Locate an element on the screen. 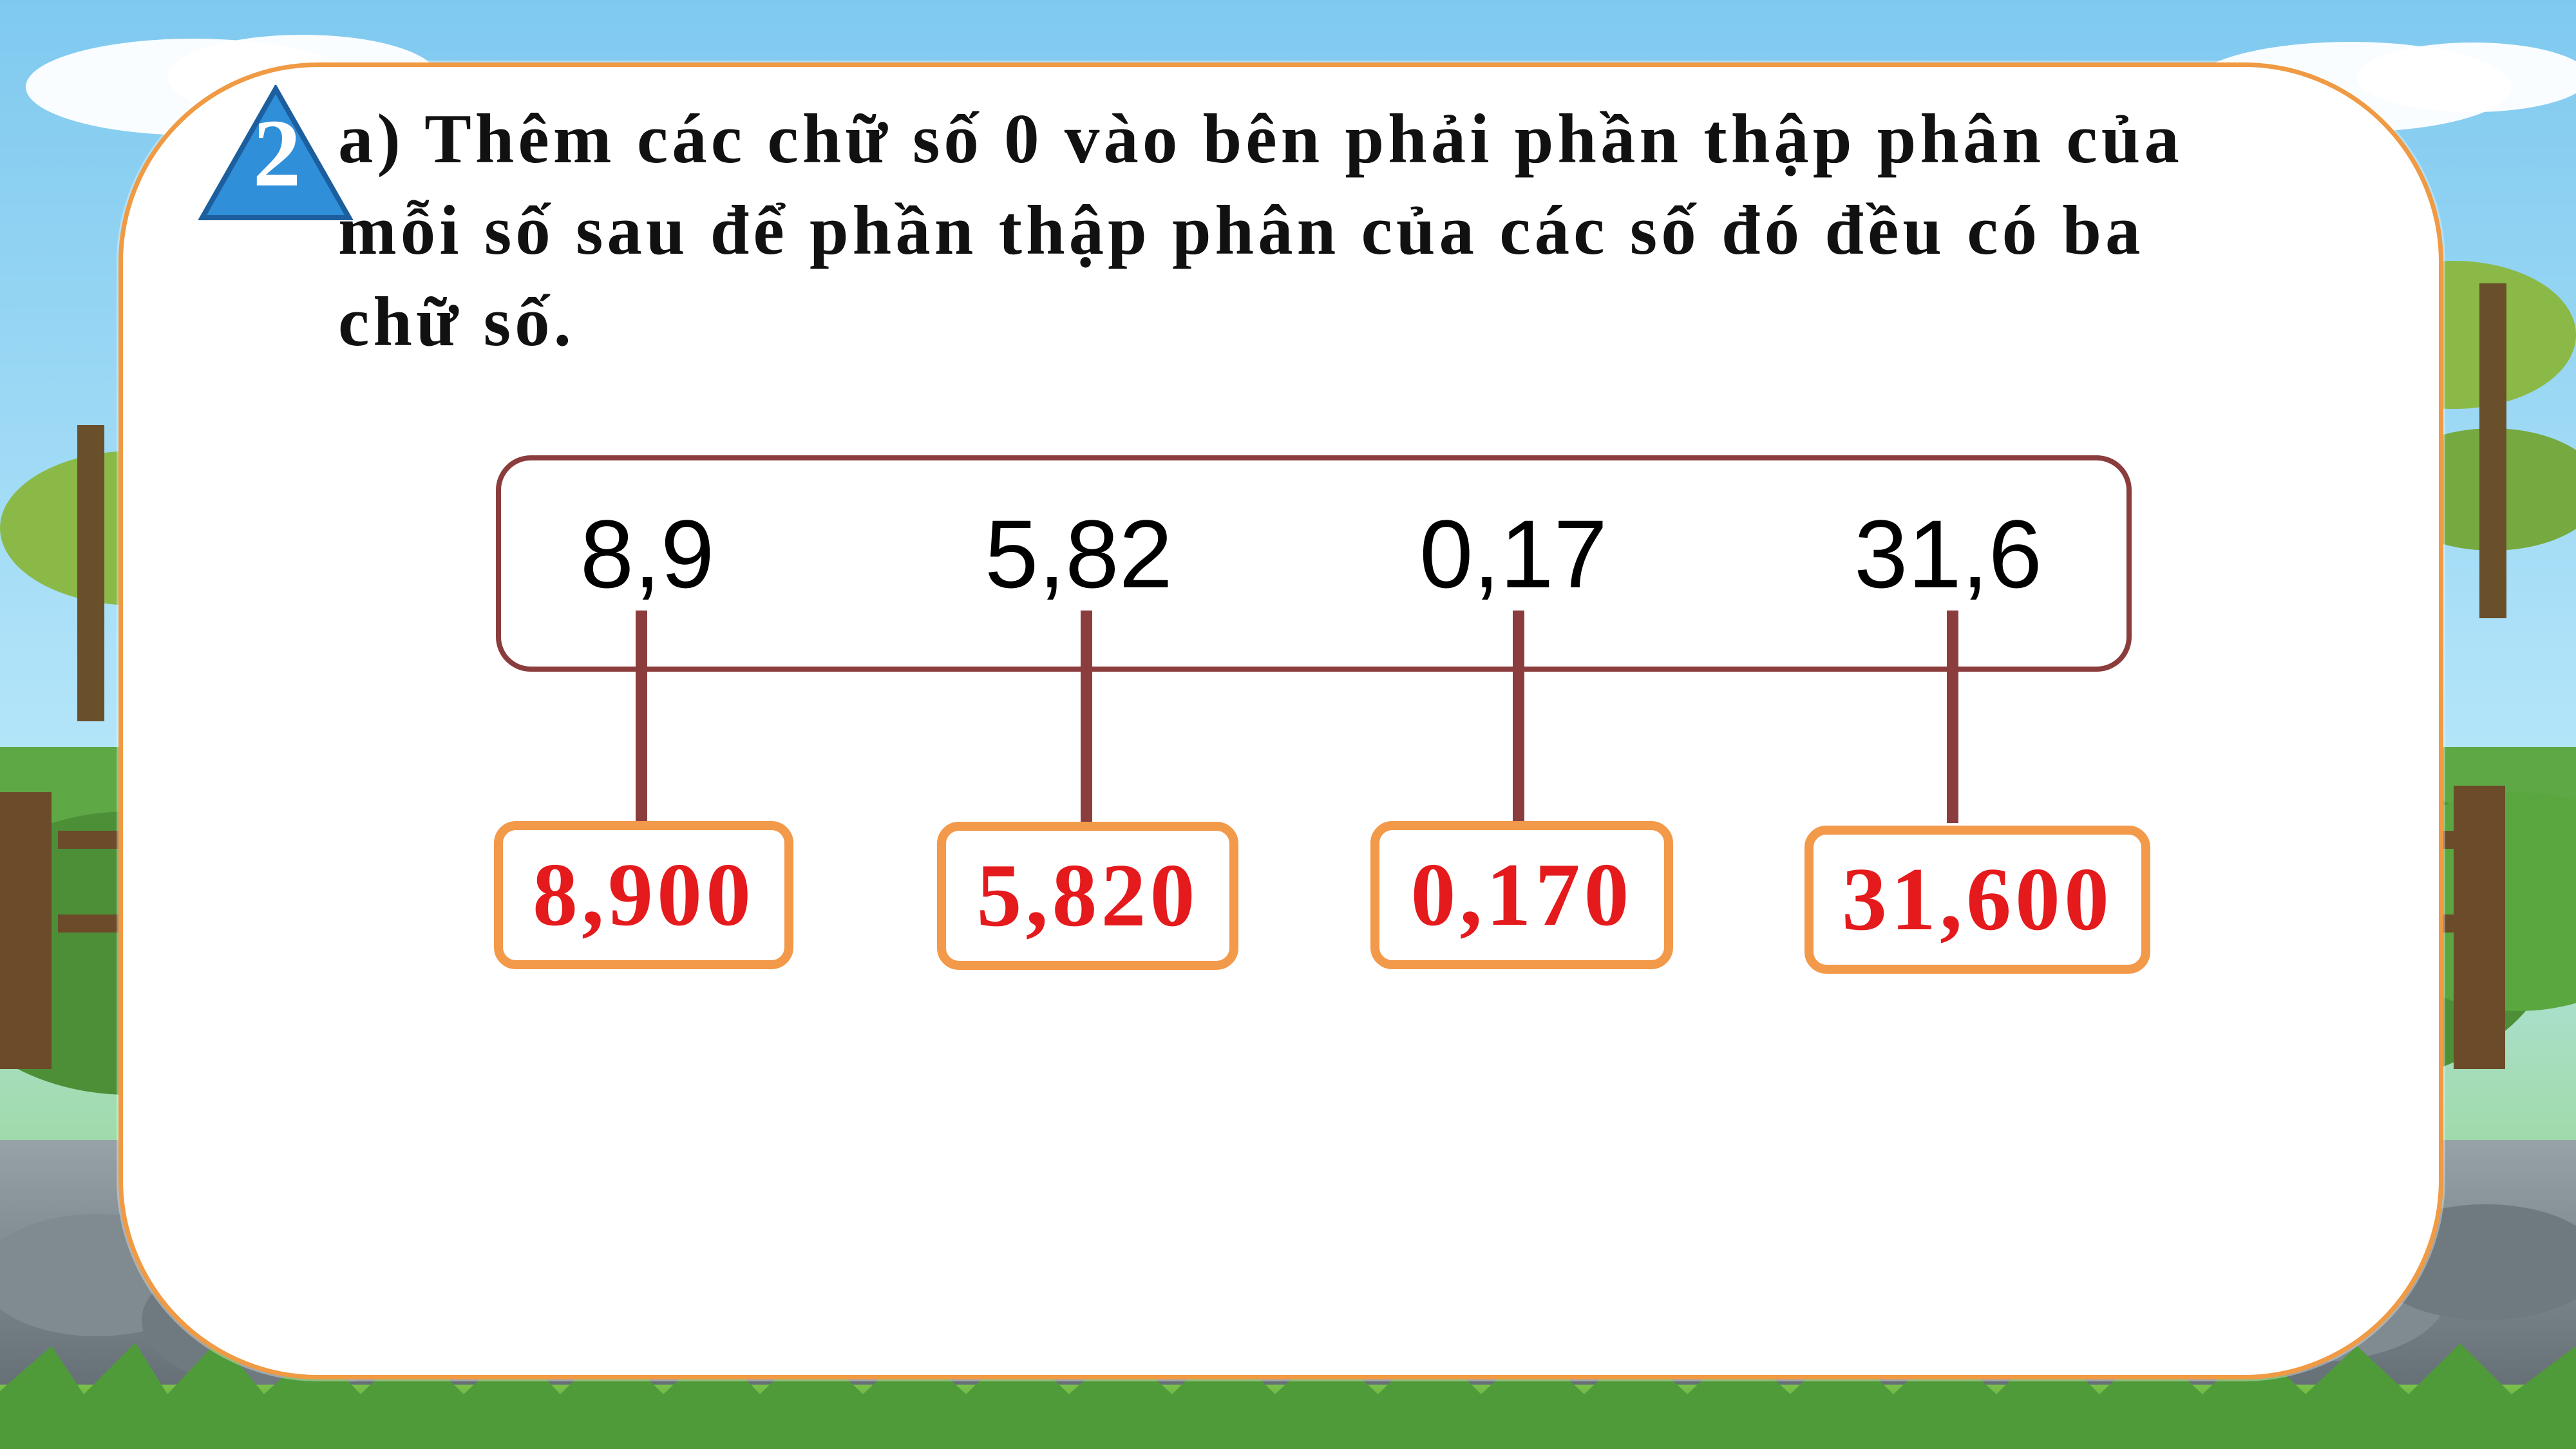 The image size is (2576, 1449). answer-text-4: 31,600 is located at coordinates (1977, 899).